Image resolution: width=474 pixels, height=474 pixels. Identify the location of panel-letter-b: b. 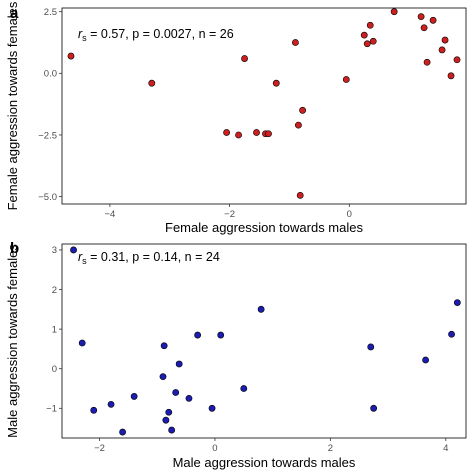
(14, 248).